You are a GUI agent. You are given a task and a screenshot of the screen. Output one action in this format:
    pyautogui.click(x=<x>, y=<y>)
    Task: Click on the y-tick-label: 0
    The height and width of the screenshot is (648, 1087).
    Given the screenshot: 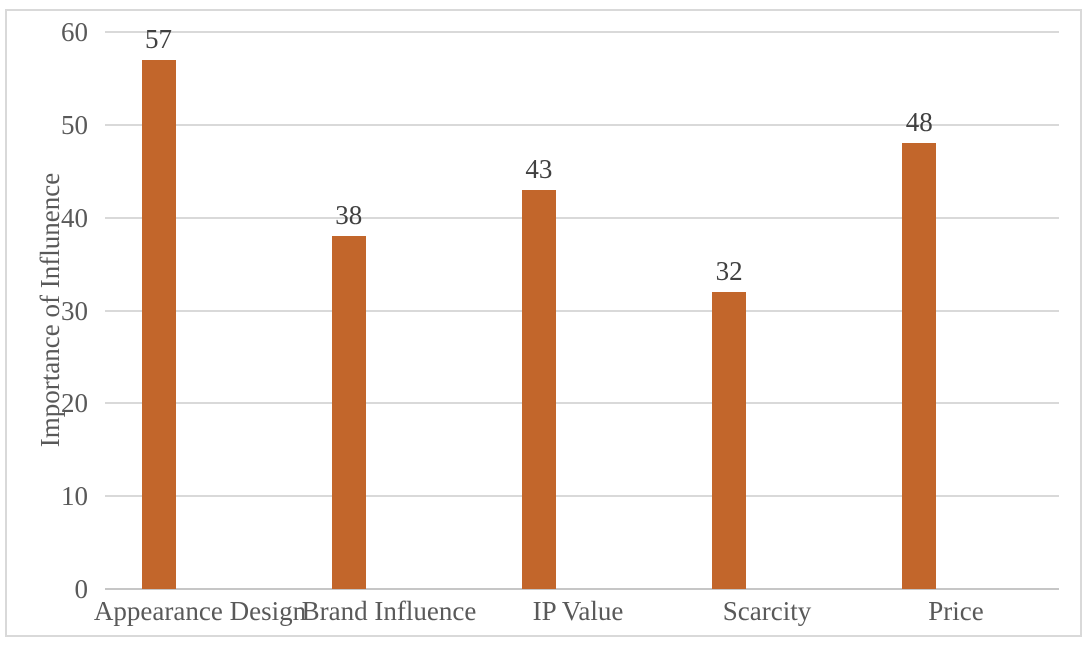 What is the action you would take?
    pyautogui.click(x=81, y=589)
    